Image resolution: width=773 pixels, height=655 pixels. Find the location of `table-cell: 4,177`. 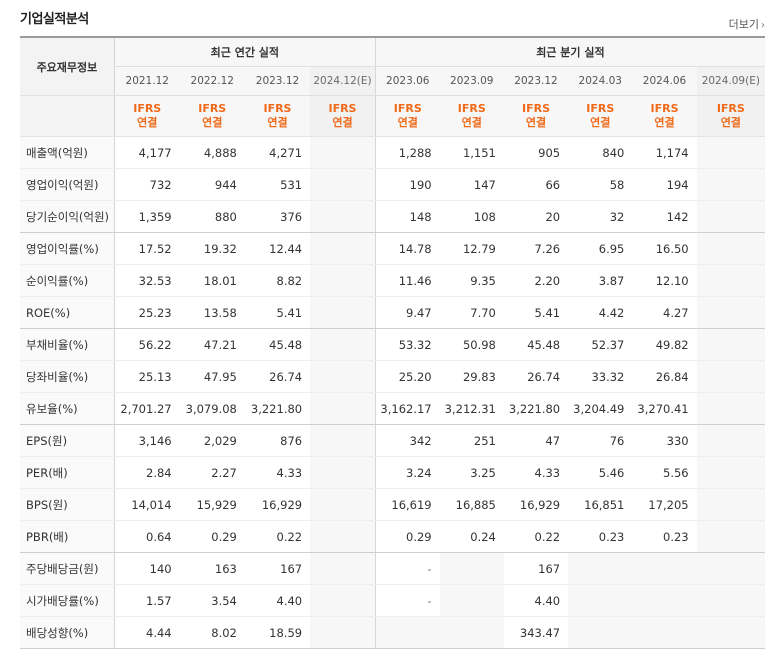

table-cell: 4,177 is located at coordinates (147, 152).